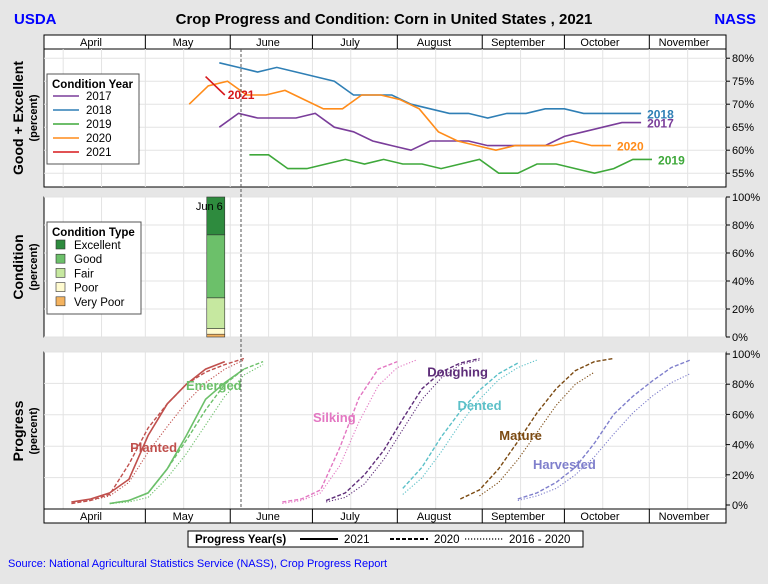  Describe the element at coordinates (434, 43) in the screenshot. I see `top-month-august: August` at that location.